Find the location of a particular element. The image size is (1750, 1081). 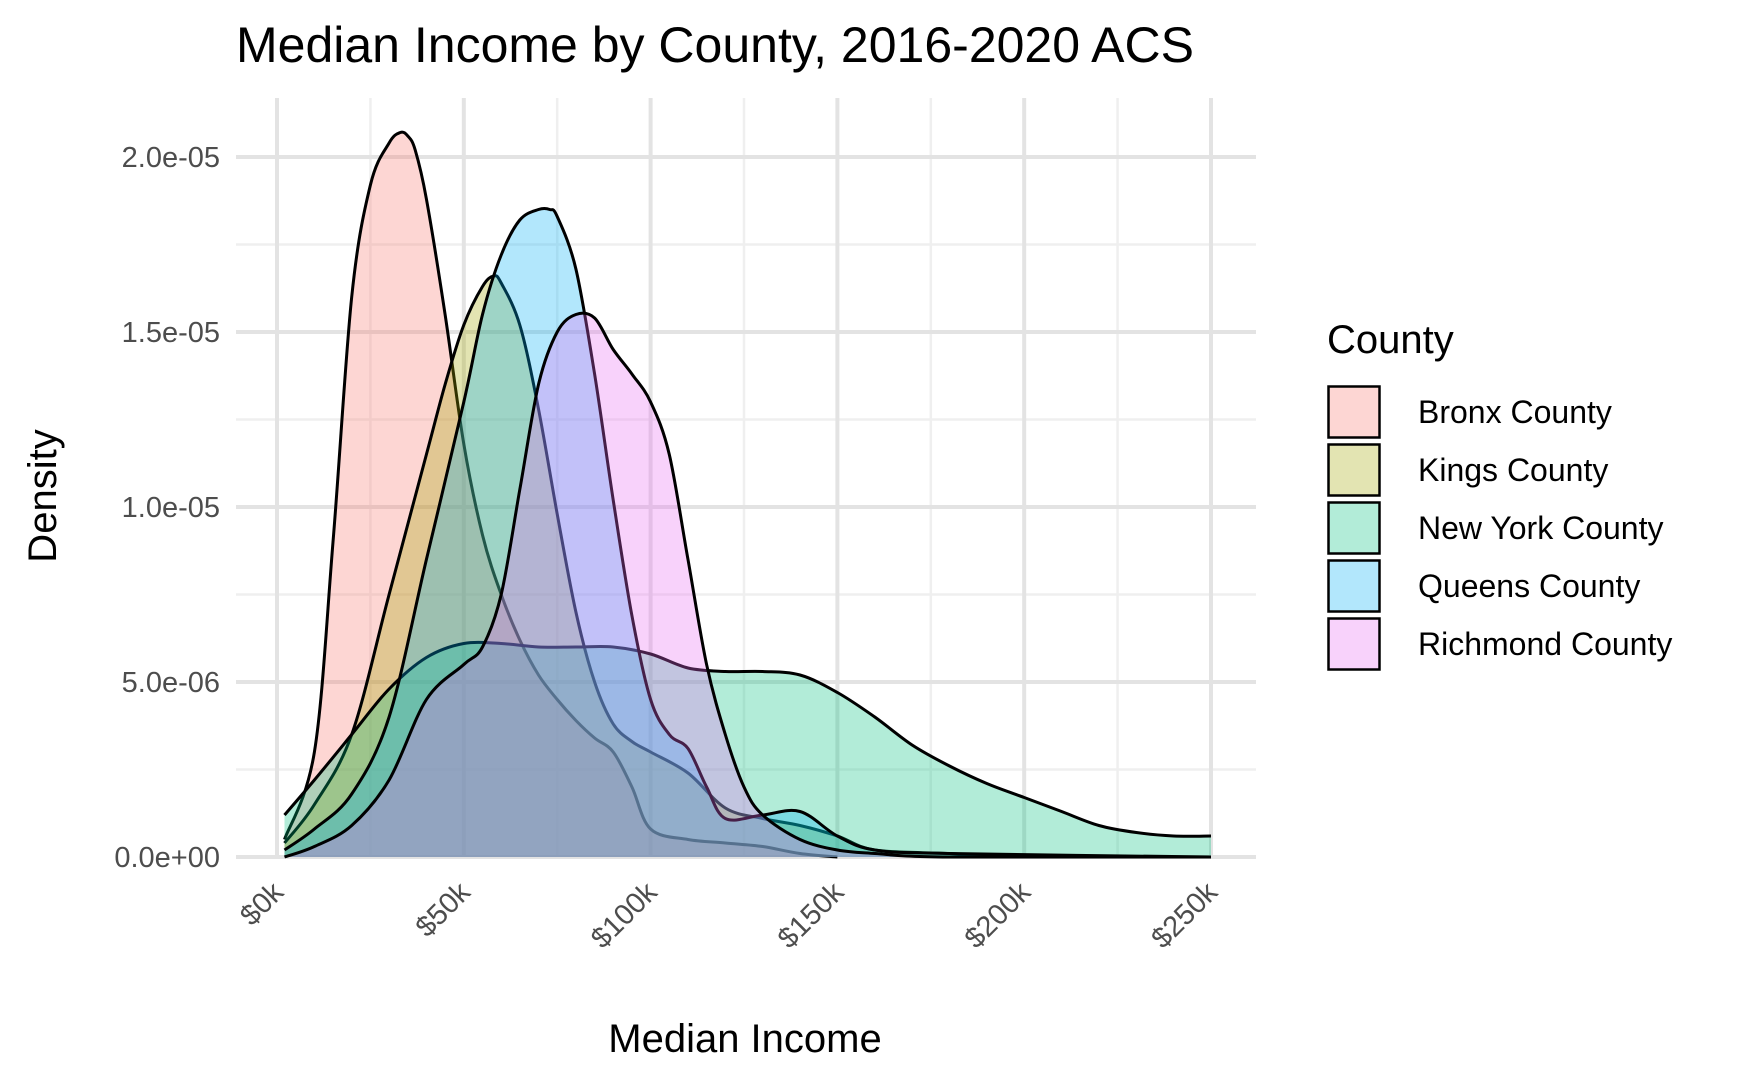

legend-key-richmond-county is located at coordinates (1354, 644).